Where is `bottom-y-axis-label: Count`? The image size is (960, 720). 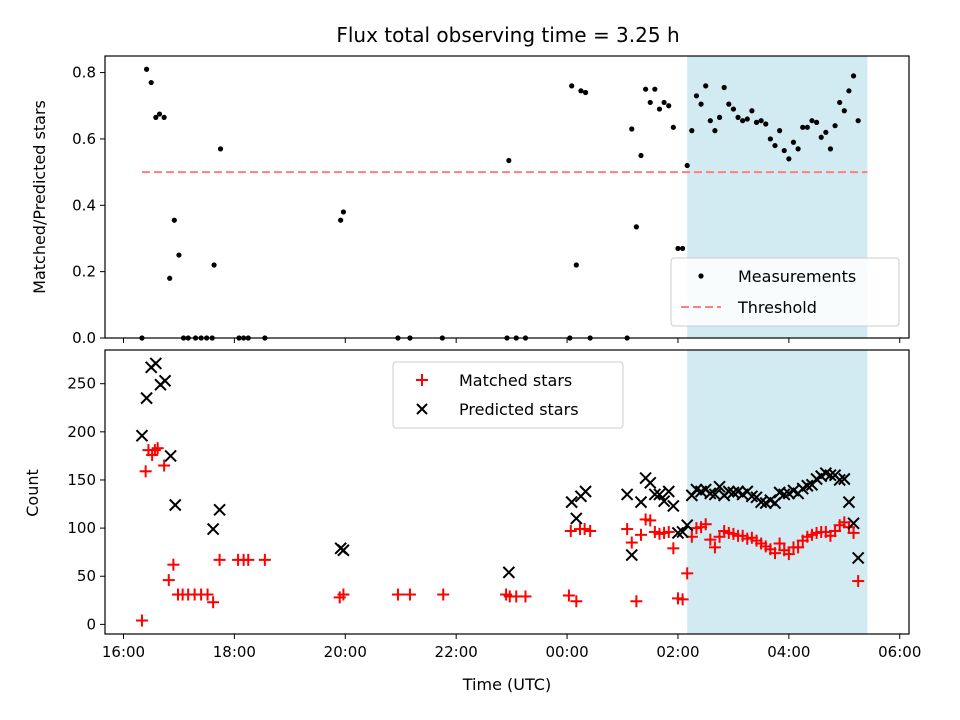 bottom-y-axis-label: Count is located at coordinates (32, 493).